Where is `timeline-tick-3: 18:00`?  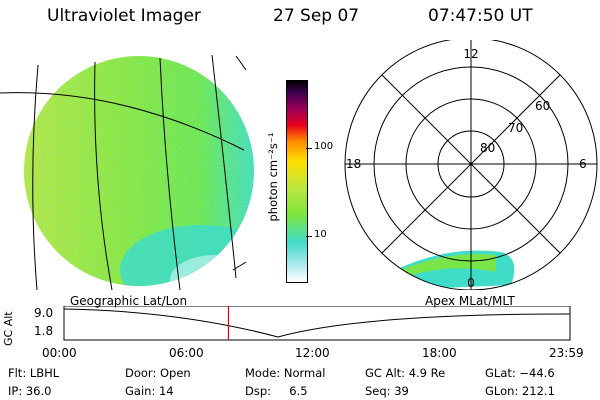 timeline-tick-3: 18:00 is located at coordinates (439, 353).